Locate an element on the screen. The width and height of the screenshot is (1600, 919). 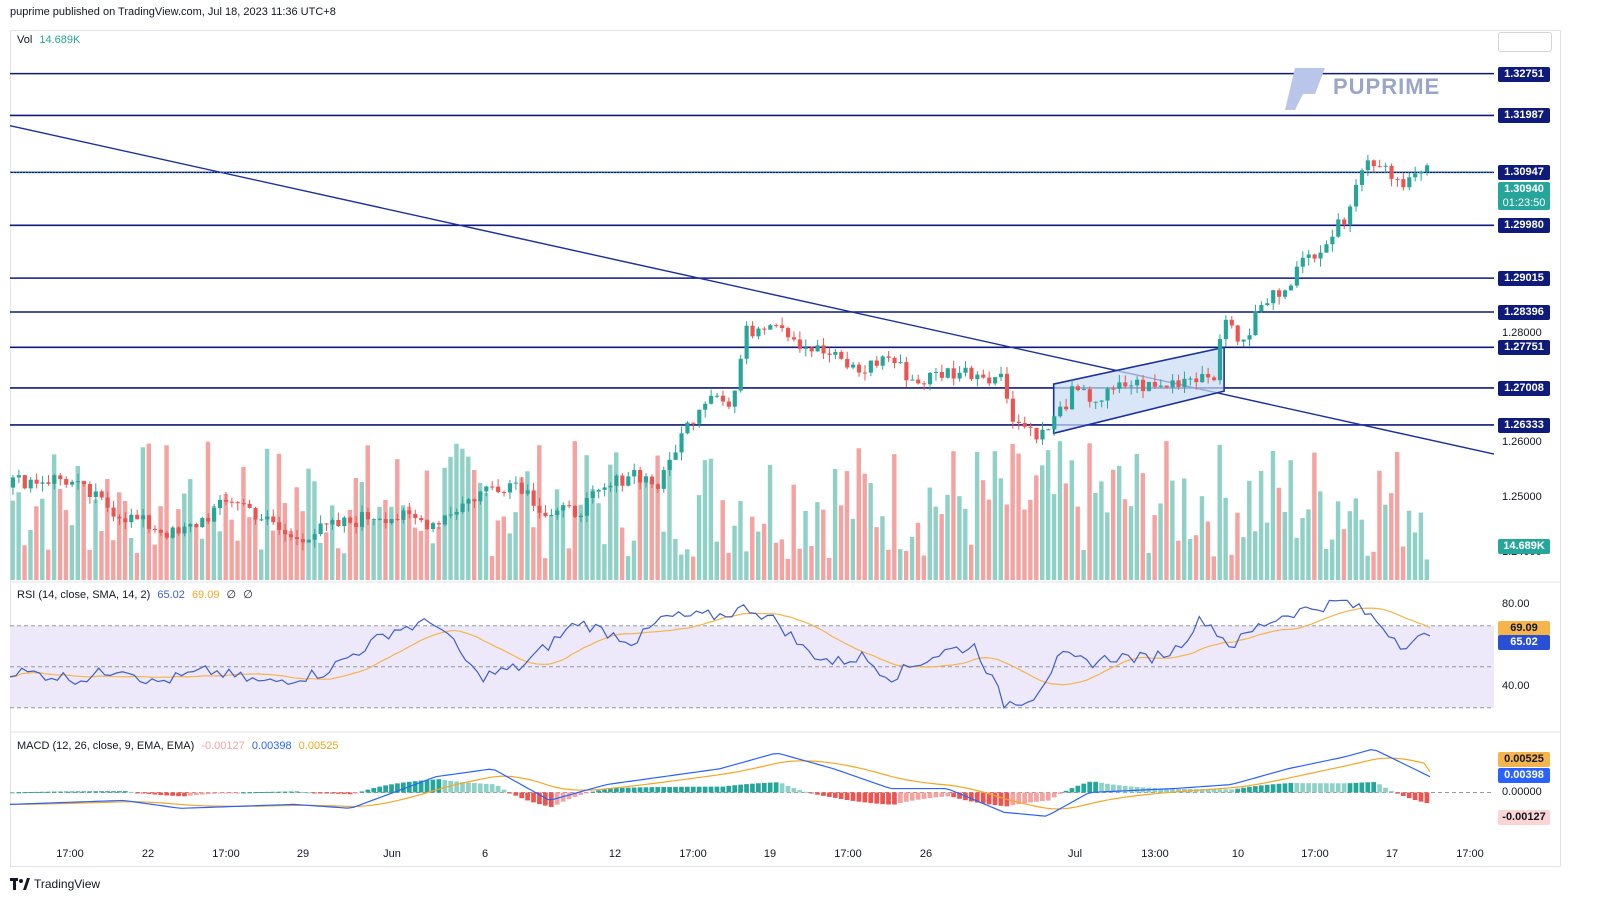
price-axis-tick: 1.26000 is located at coordinates (1522, 442).